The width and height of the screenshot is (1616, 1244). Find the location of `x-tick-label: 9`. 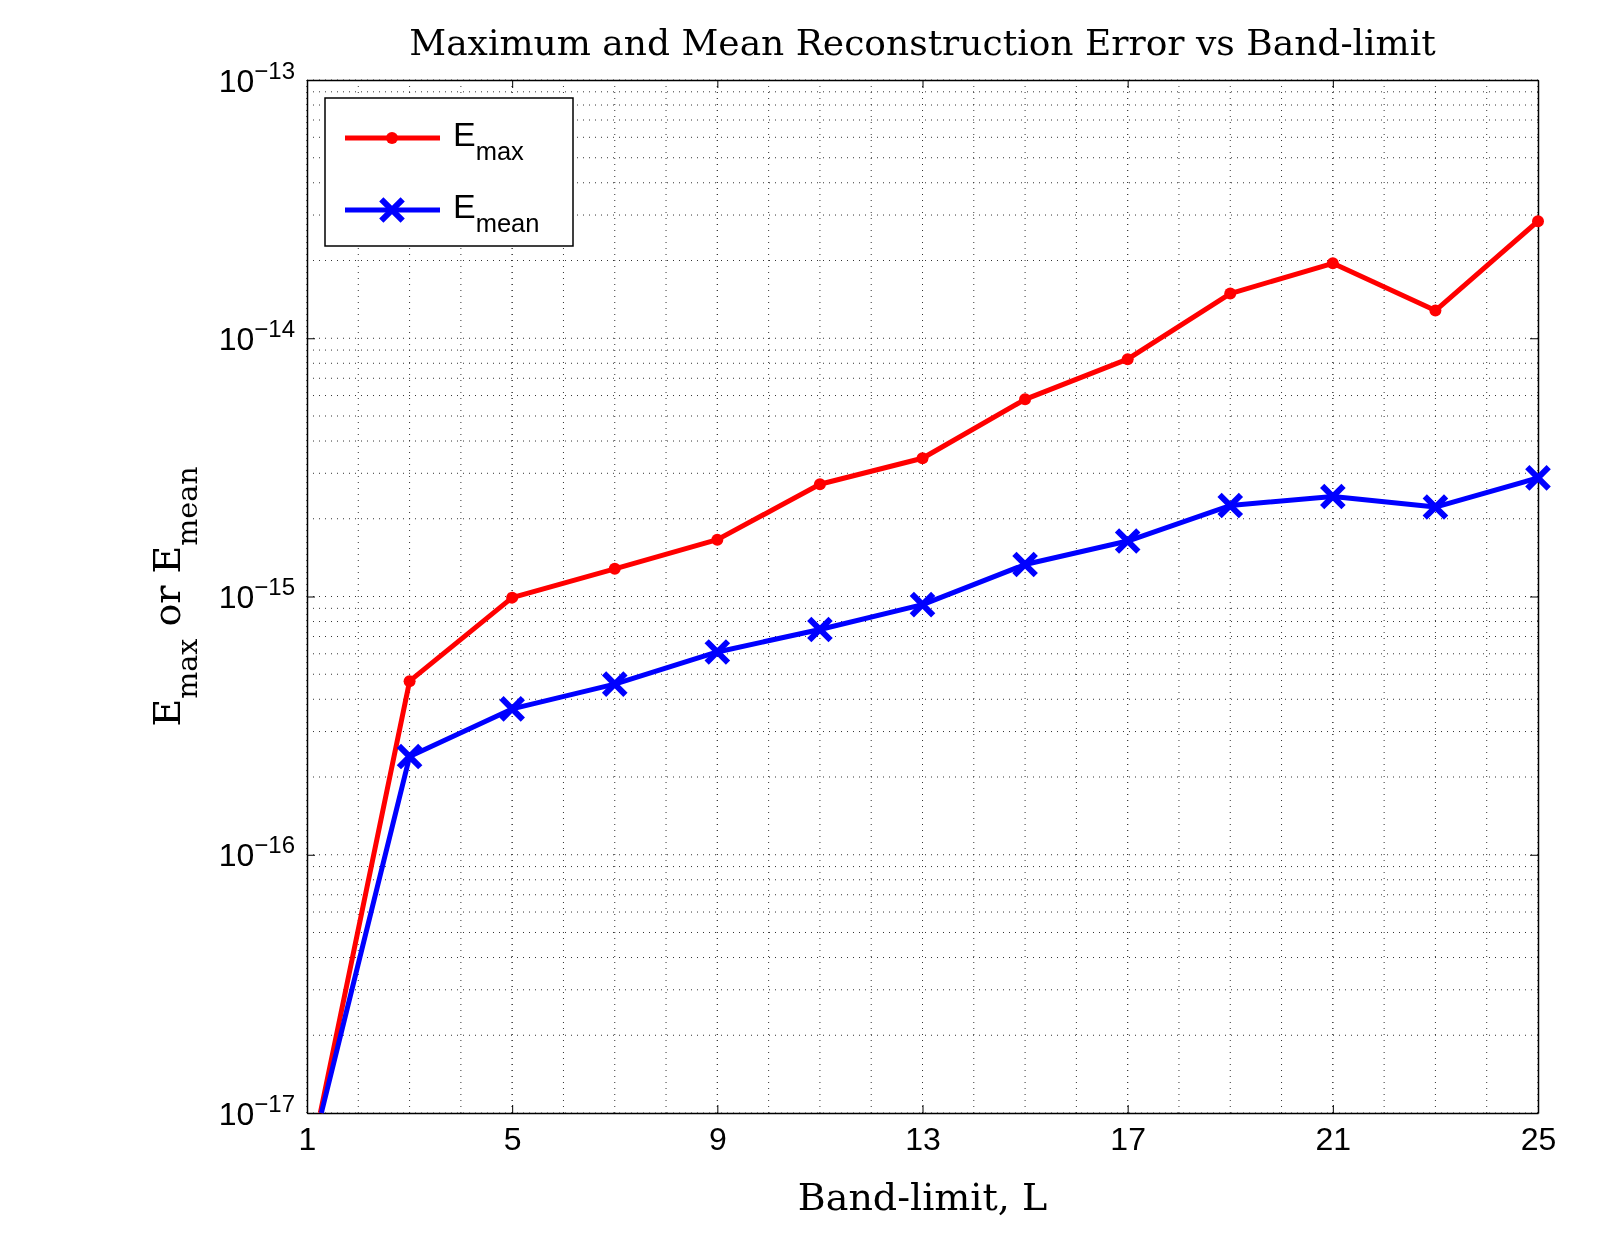

x-tick-label: 9 is located at coordinates (717, 1138).